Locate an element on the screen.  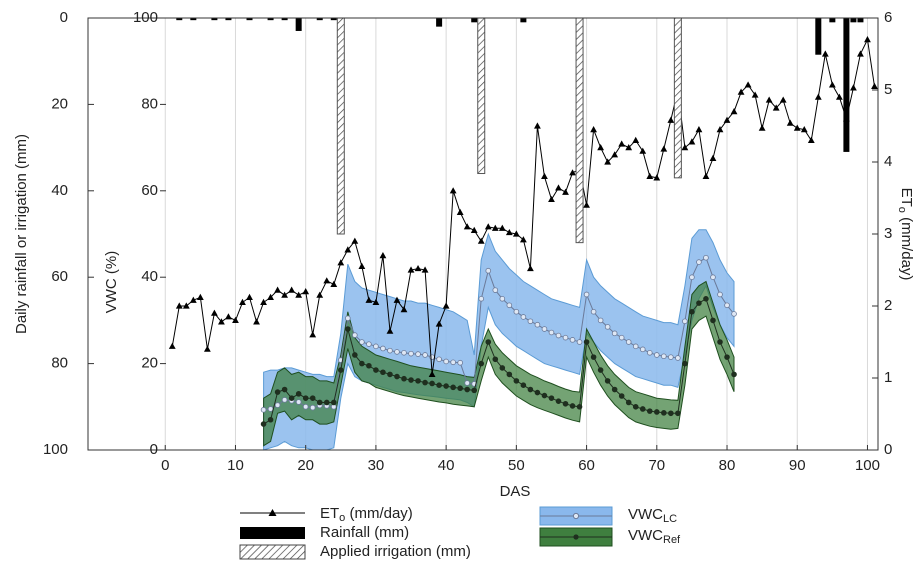
legend-label: Rainfall (mm) is located at coordinates (364, 532).